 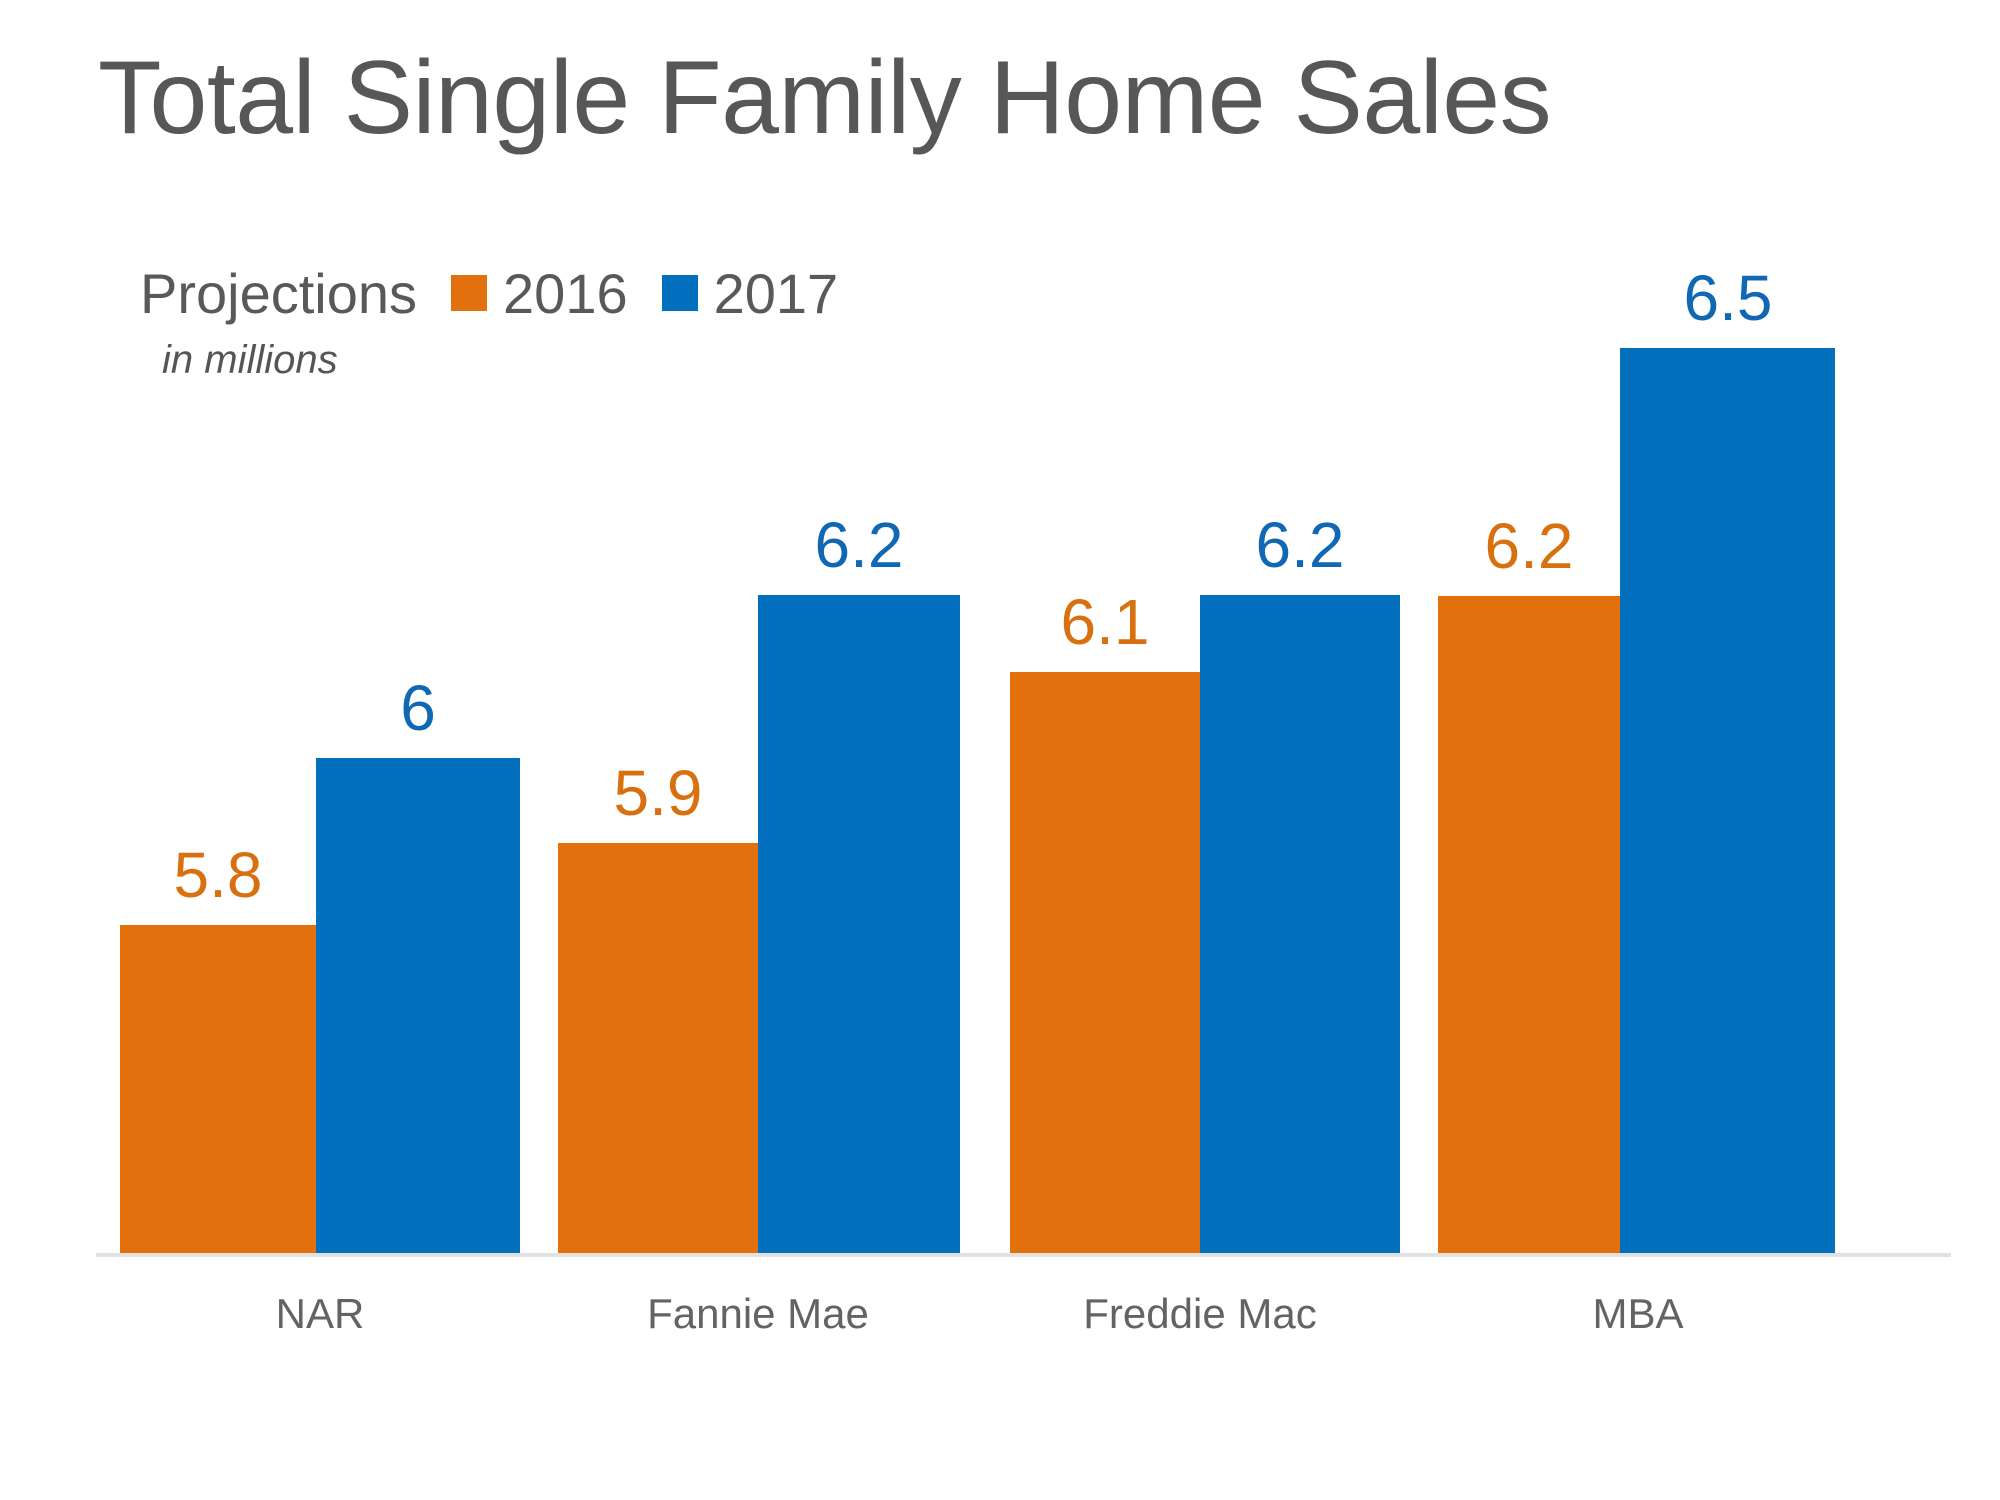 I want to click on category-label-mba: MBA, so click(x=1638, y=1313).